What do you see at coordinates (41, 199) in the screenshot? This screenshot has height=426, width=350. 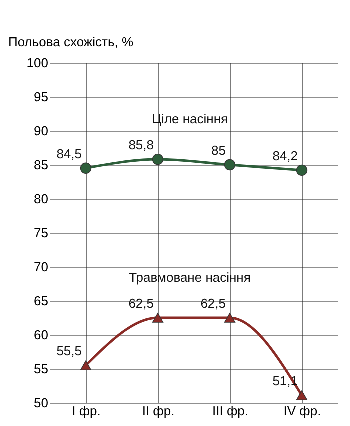 I see `y-tick-label: 80` at bounding box center [41, 199].